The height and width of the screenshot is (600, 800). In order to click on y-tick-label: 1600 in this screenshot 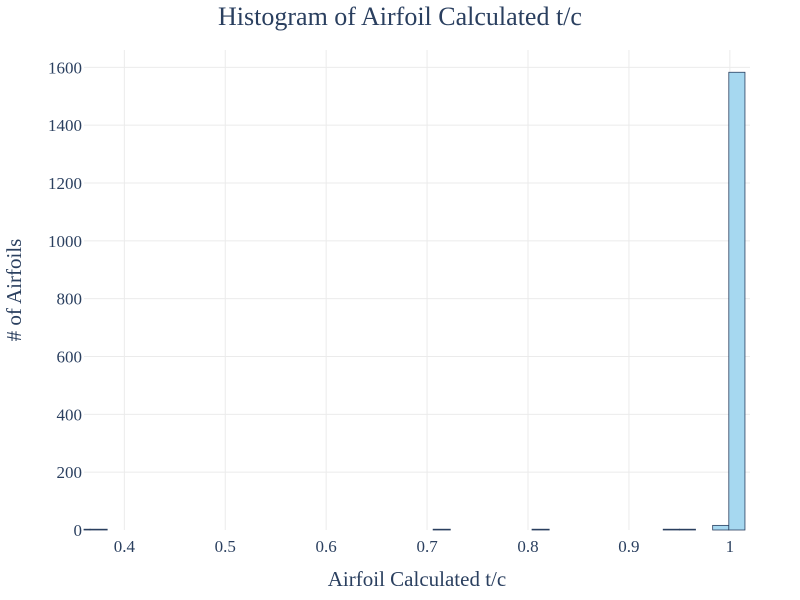, I will do `click(65, 67)`.